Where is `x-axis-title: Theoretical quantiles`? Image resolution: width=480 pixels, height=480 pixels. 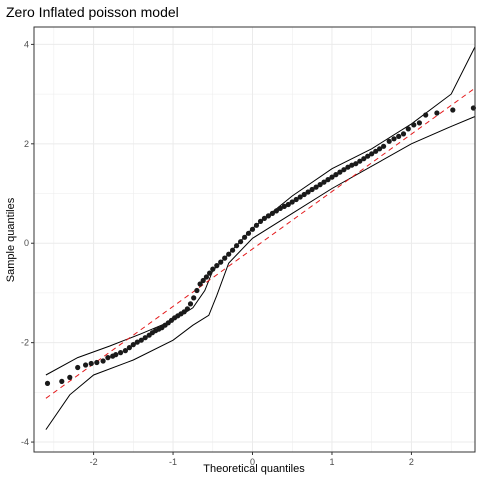
x-axis-title: Theoretical quantiles is located at coordinates (254, 469).